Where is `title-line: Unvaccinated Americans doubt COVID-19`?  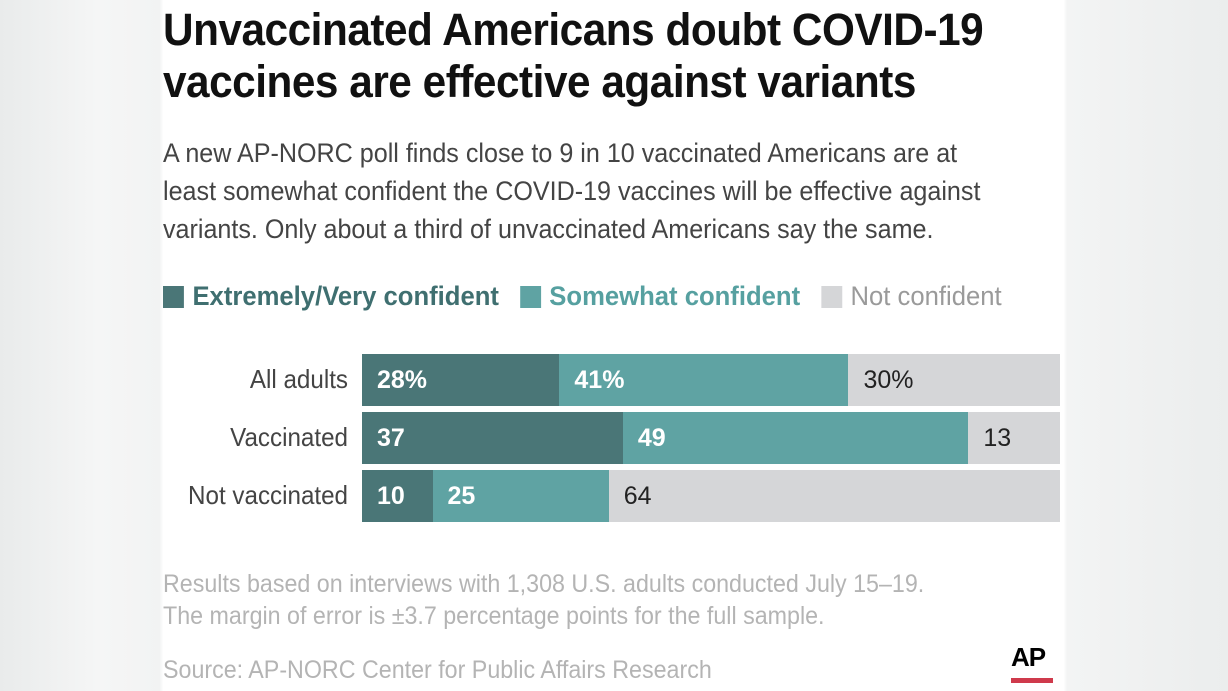 title-line: Unvaccinated Americans doubt COVID-19 is located at coordinates (573, 29).